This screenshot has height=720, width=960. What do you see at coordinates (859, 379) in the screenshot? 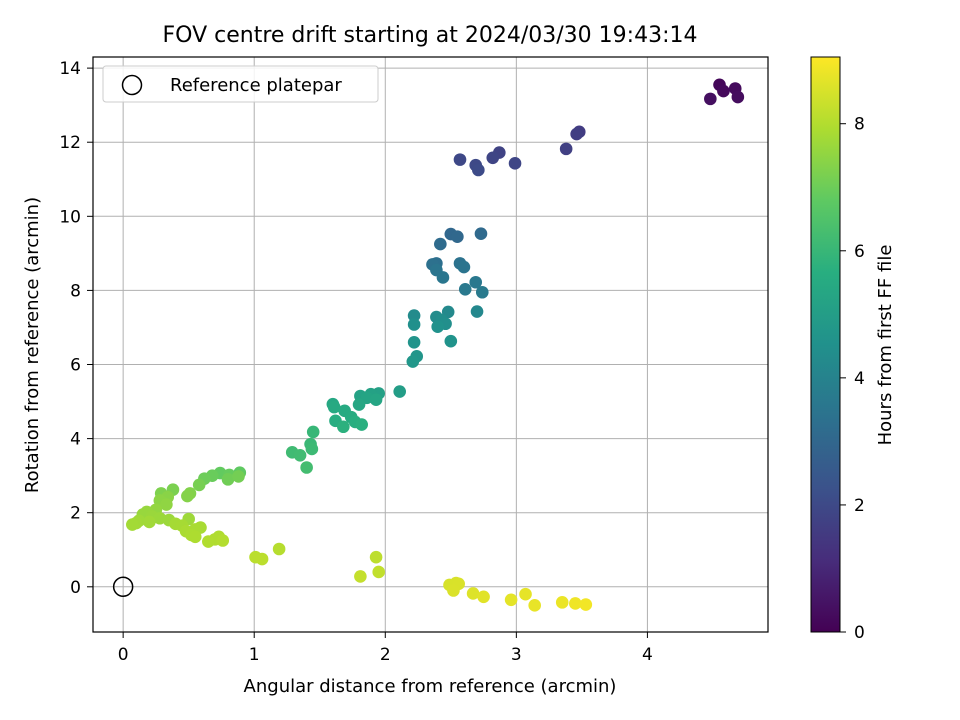
I see `colorbar-tick-label: 4` at bounding box center [859, 379].